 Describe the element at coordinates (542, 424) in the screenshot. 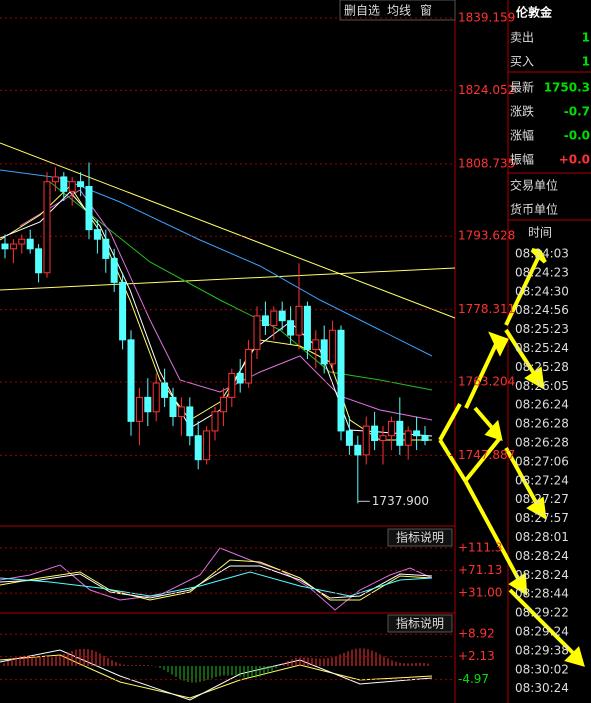

I see `time-entry: 08:26:28` at that location.